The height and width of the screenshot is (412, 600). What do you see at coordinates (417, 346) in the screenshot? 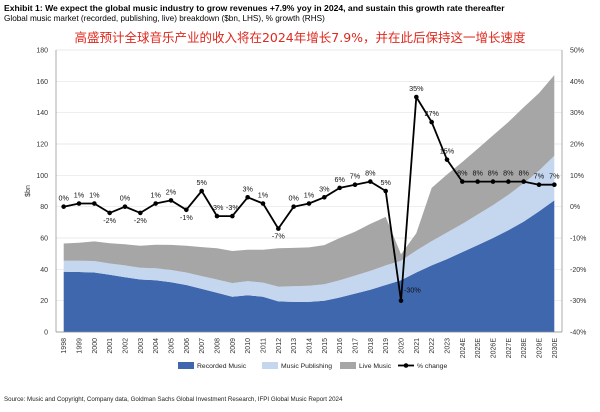
I see `x-tick-label: 2021` at bounding box center [417, 346].